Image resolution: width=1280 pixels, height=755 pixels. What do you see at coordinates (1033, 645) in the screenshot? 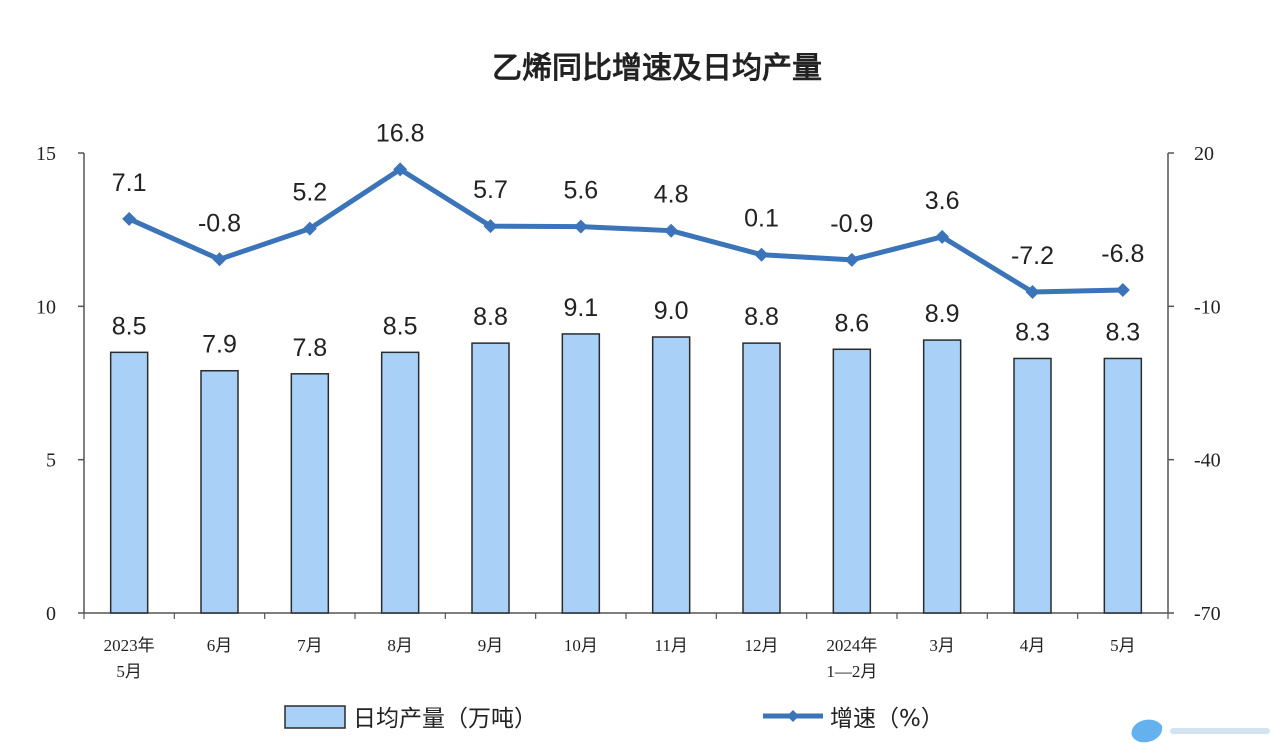
I see `x-tick-label: 4月` at bounding box center [1033, 645].